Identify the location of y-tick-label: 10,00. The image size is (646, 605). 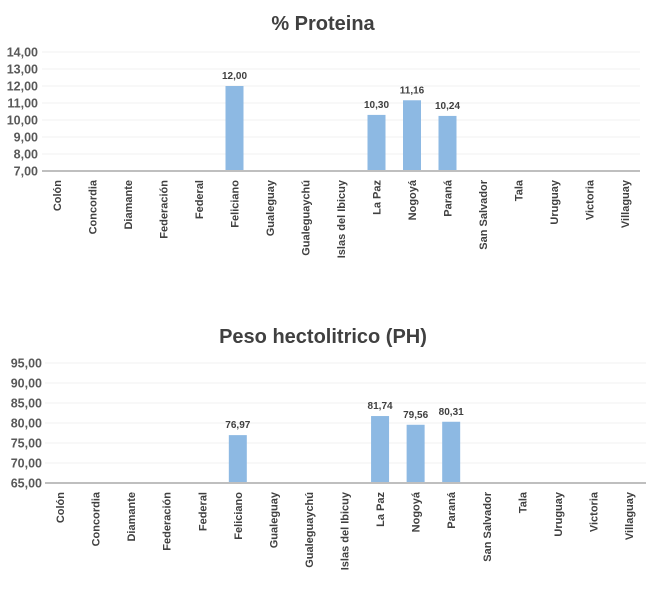
(22, 121).